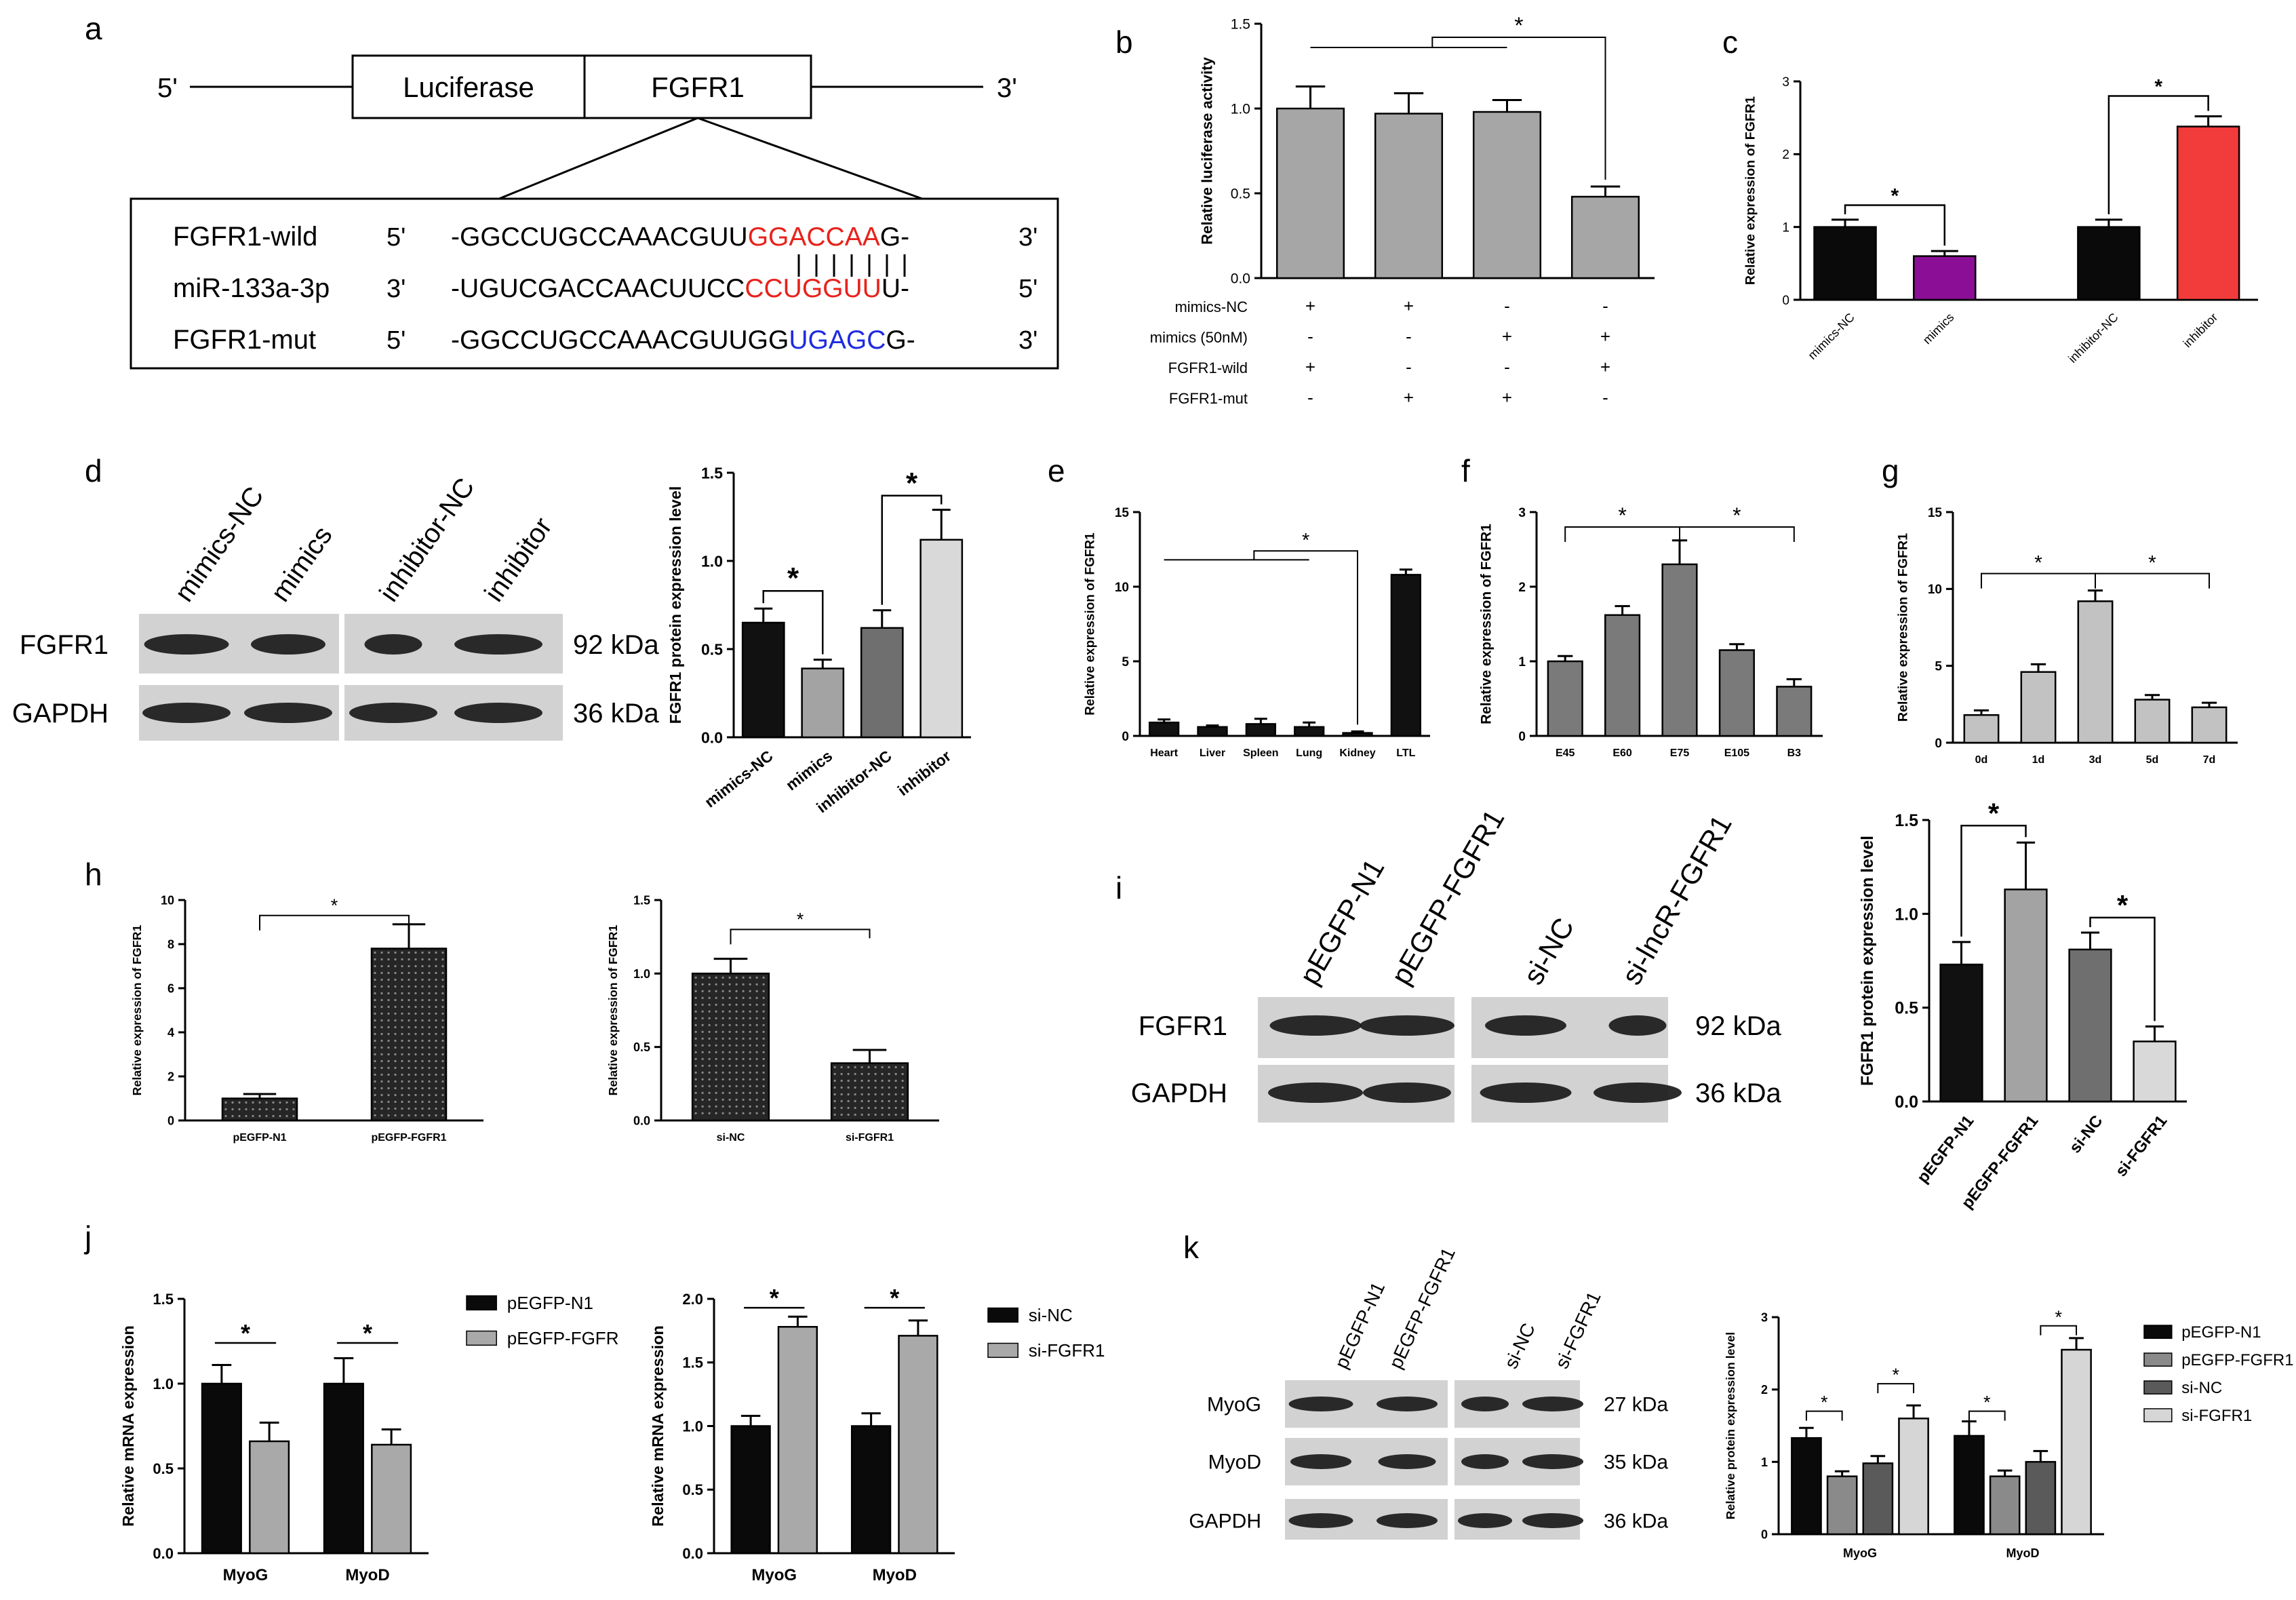  What do you see at coordinates (1027, 289) in the screenshot?
I see `sequence-end-3: 5'` at bounding box center [1027, 289].